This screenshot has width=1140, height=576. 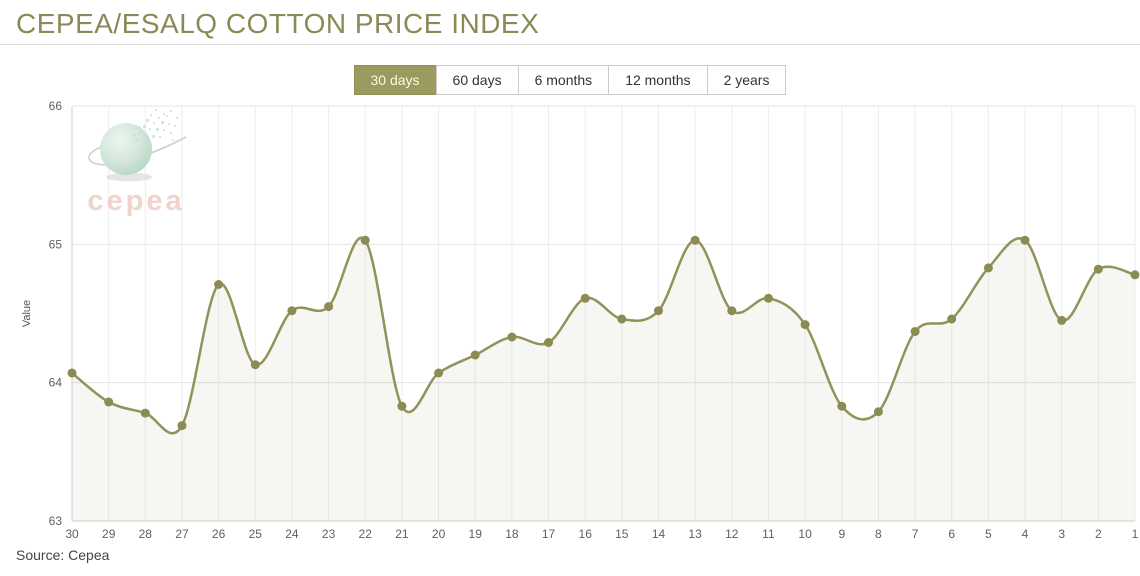 I want to click on x-tick-label: 28, so click(x=146, y=534).